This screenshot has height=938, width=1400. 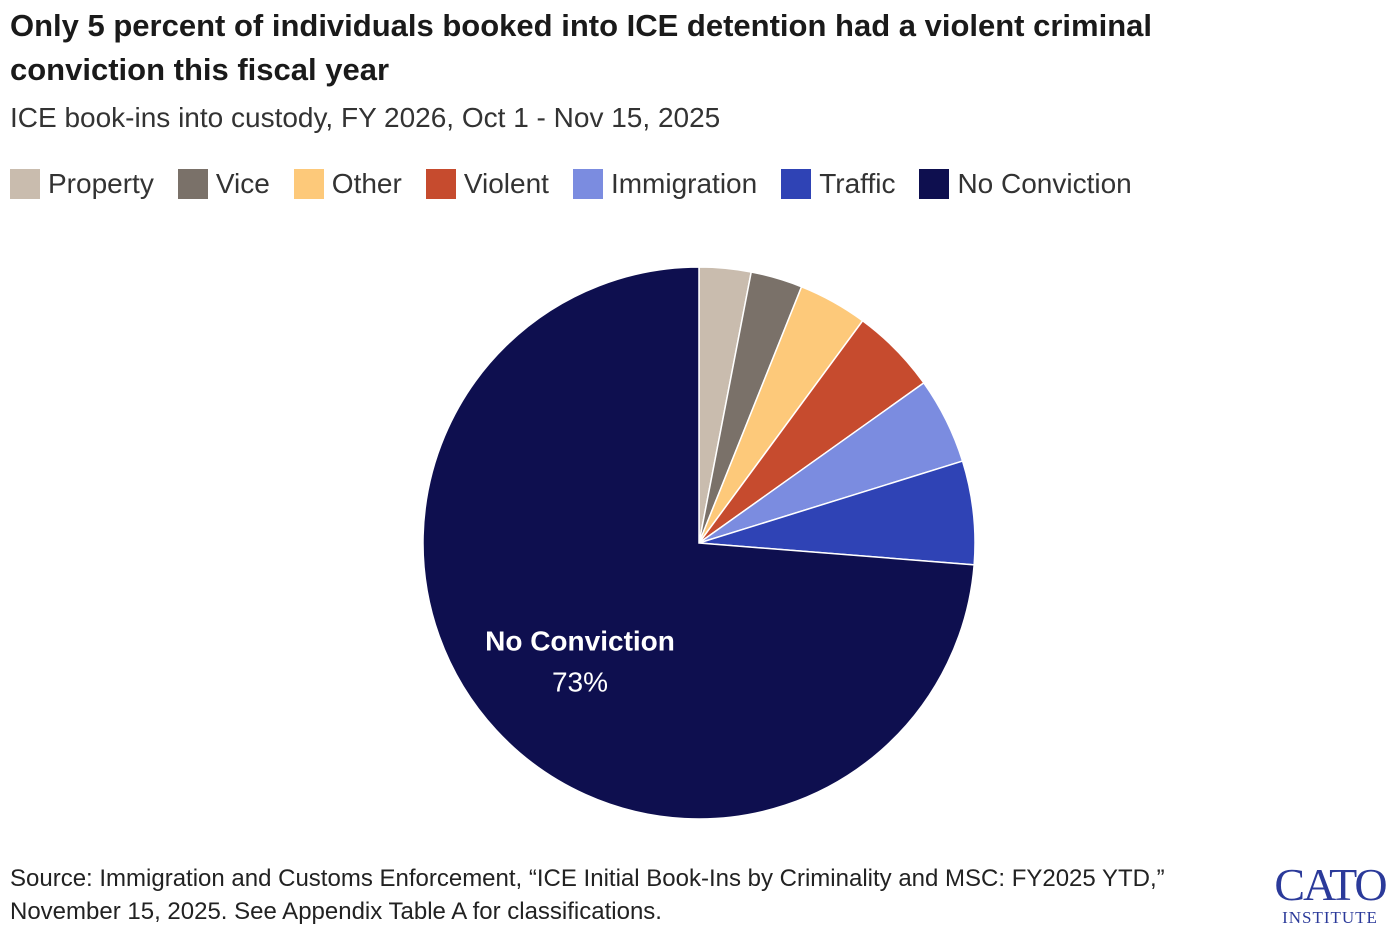 I want to click on slice-name: No Conviction, so click(x=580, y=640).